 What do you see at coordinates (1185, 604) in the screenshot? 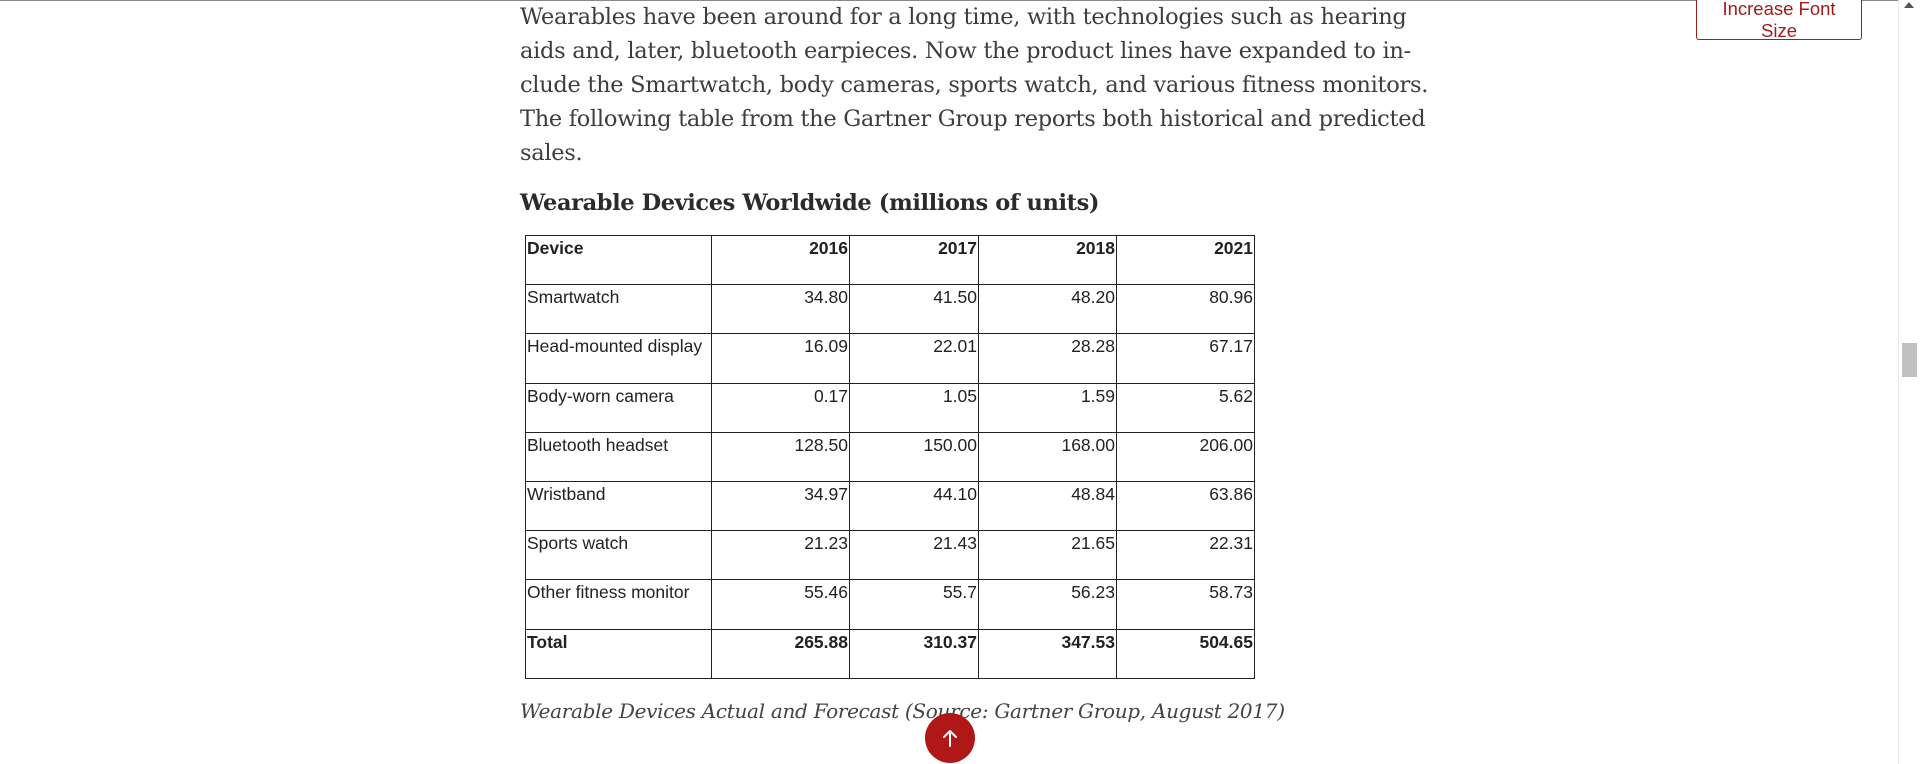
I see `cell-value: 58.73` at bounding box center [1185, 604].